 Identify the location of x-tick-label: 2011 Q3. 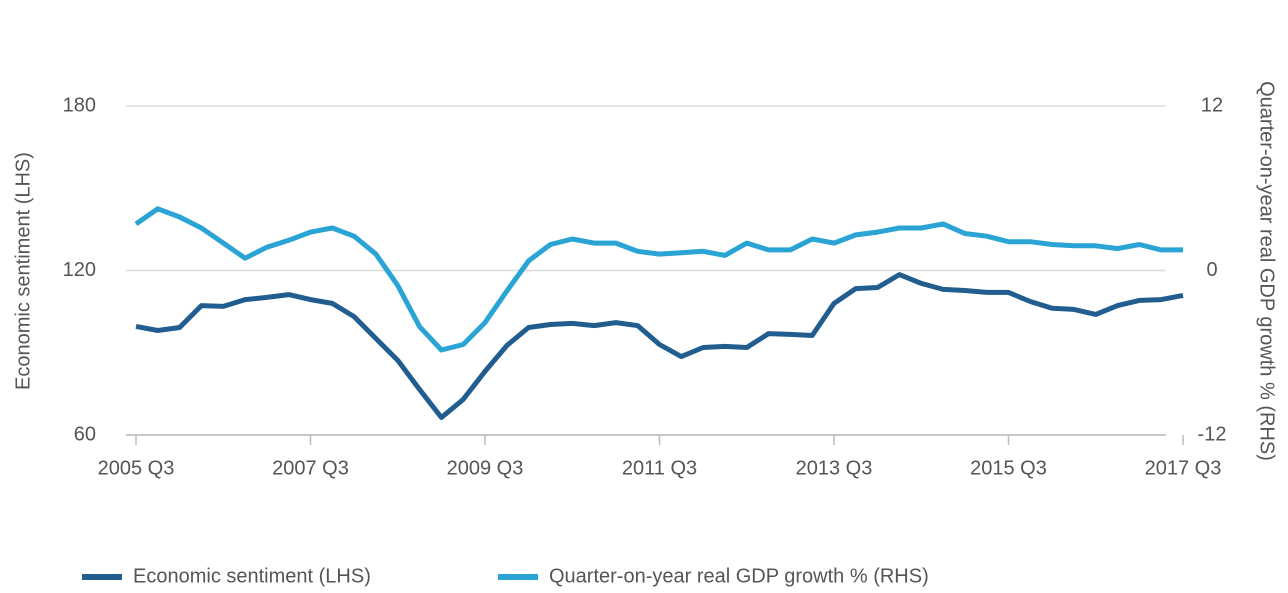
(659, 468).